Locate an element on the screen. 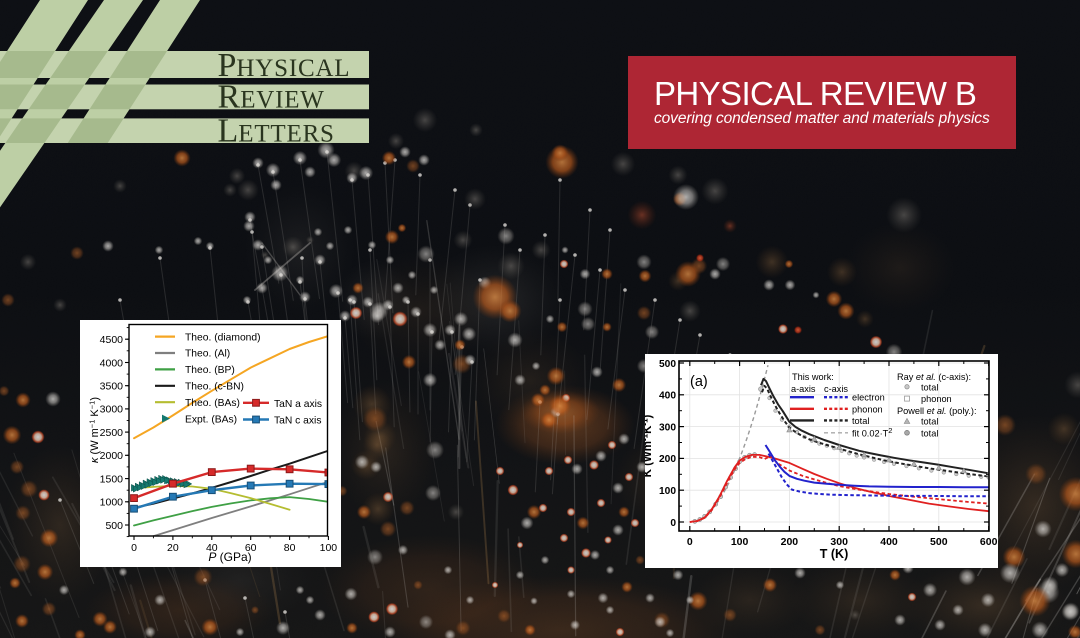  svg-text: 4500 is located at coordinates (112, 340).